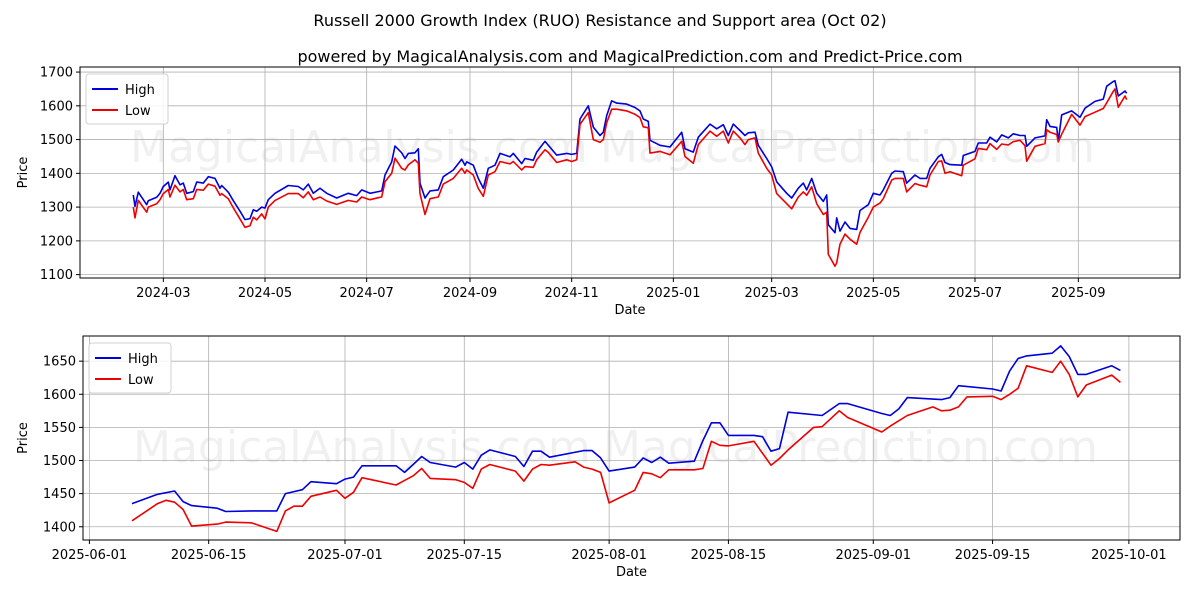 The height and width of the screenshot is (600, 1200). What do you see at coordinates (56, 241) in the screenshot?
I see `y-tick-label: 1200` at bounding box center [56, 241].